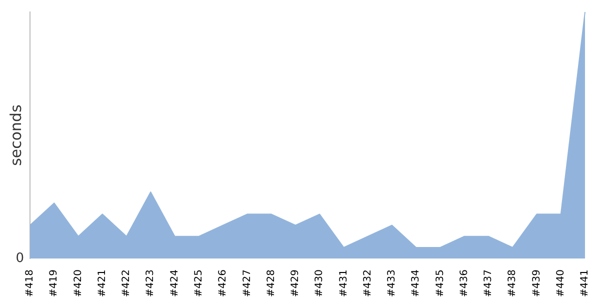 The height and width of the screenshot is (300, 600). I want to click on x-tick-label: #436, so click(464, 284).